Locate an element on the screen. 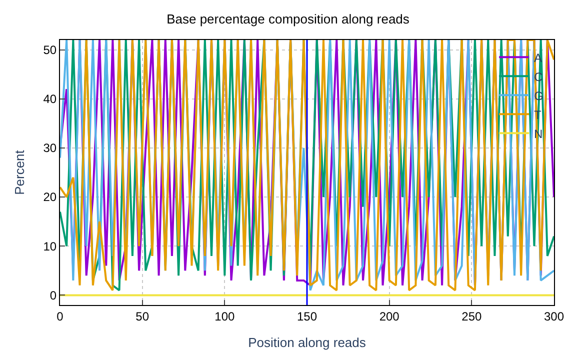  x-tick-label: 200 is located at coordinates (389, 316).